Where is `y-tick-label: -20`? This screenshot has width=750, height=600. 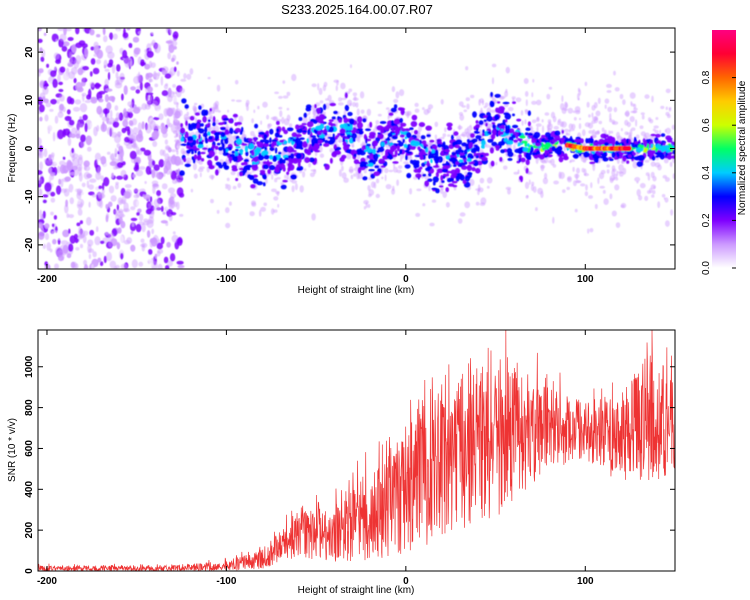
y-tick-label: -20 is located at coordinates (29, 244).